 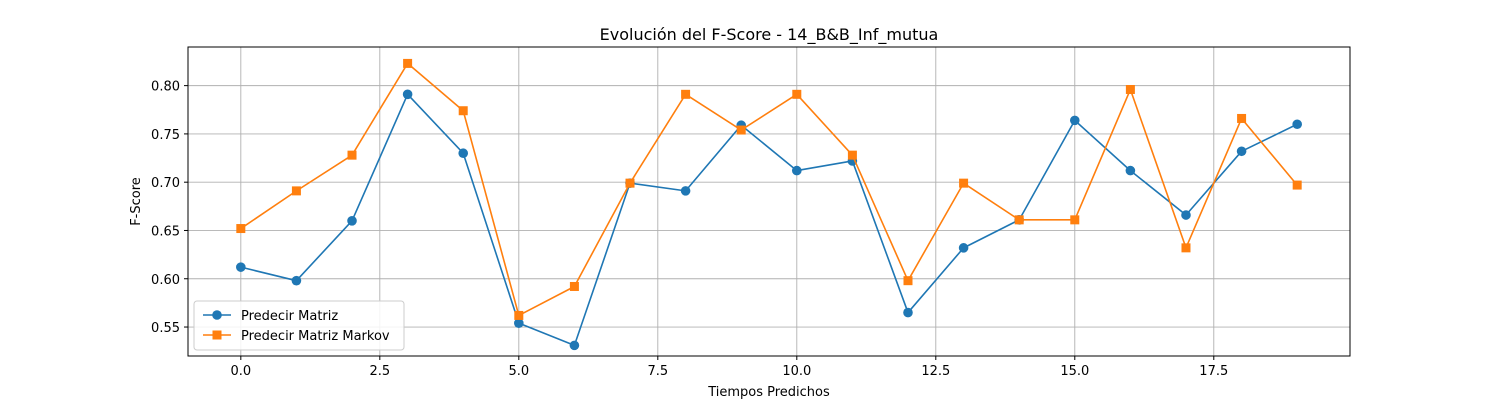 What do you see at coordinates (165, 231) in the screenshot?
I see `y-tick-label: 0.65` at bounding box center [165, 231].